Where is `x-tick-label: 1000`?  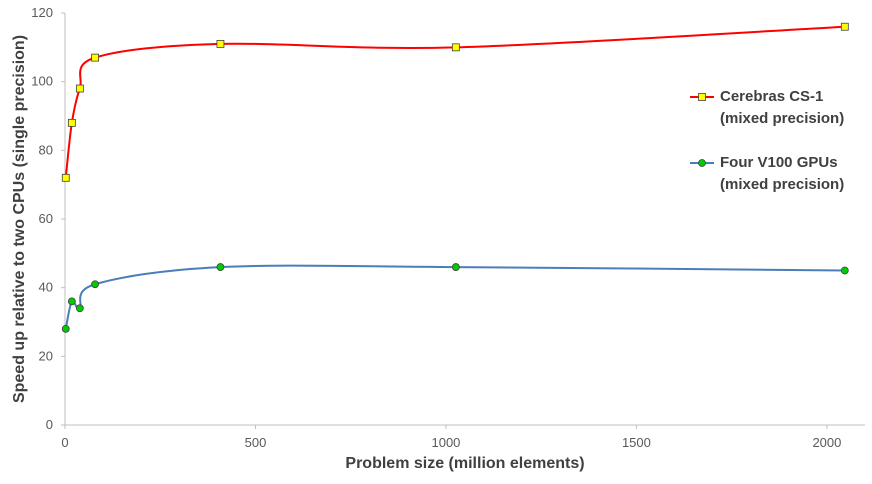 x-tick-label: 1000 is located at coordinates (445, 442).